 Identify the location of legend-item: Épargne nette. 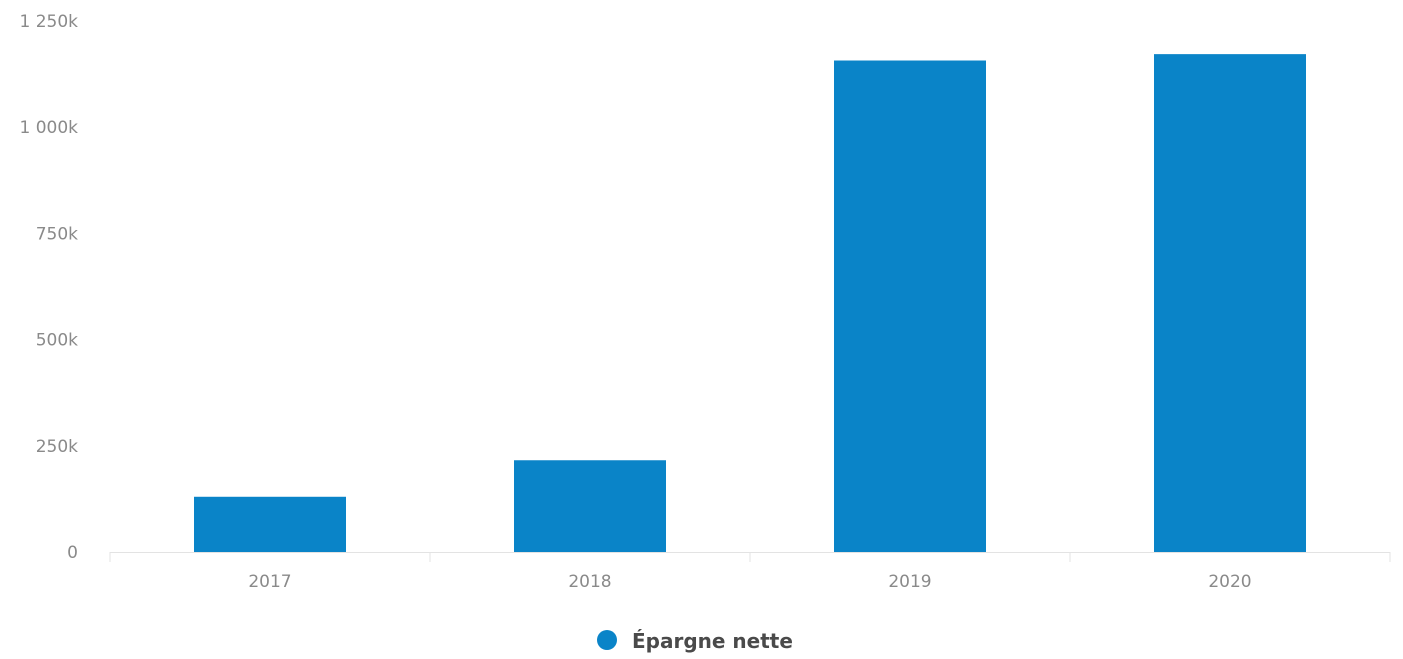
(695, 641).